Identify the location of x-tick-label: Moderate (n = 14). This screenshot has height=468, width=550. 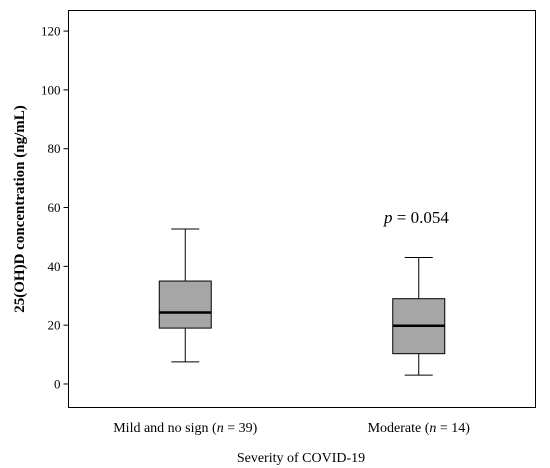
(419, 428).